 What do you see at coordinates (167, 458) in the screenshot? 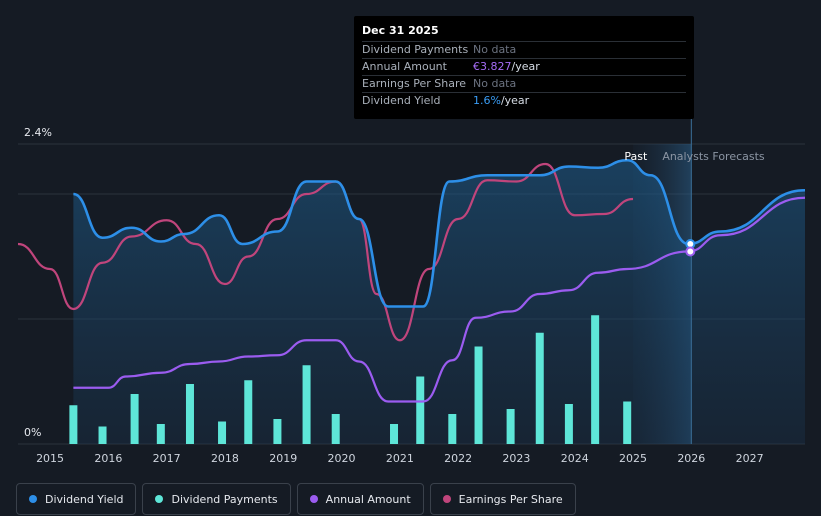
I see `x-tick-label: 2017` at bounding box center [167, 458].